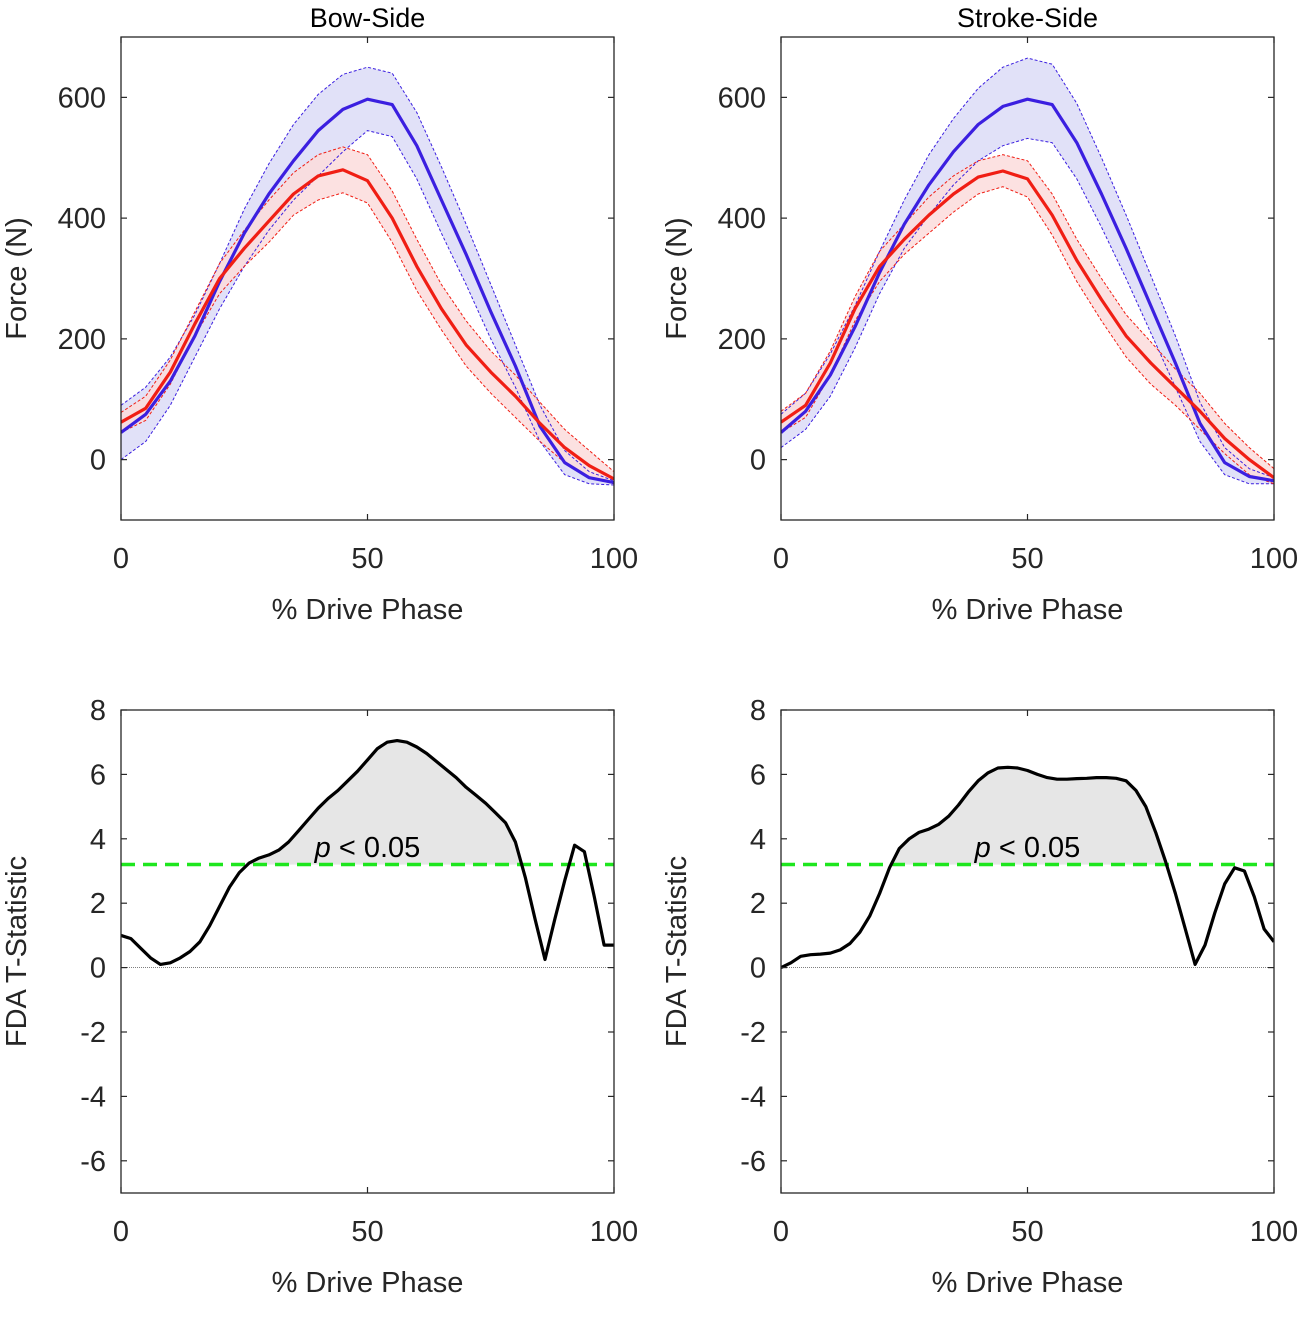  What do you see at coordinates (1027, 18) in the screenshot?
I see `panel-title: Stroke-Side` at bounding box center [1027, 18].